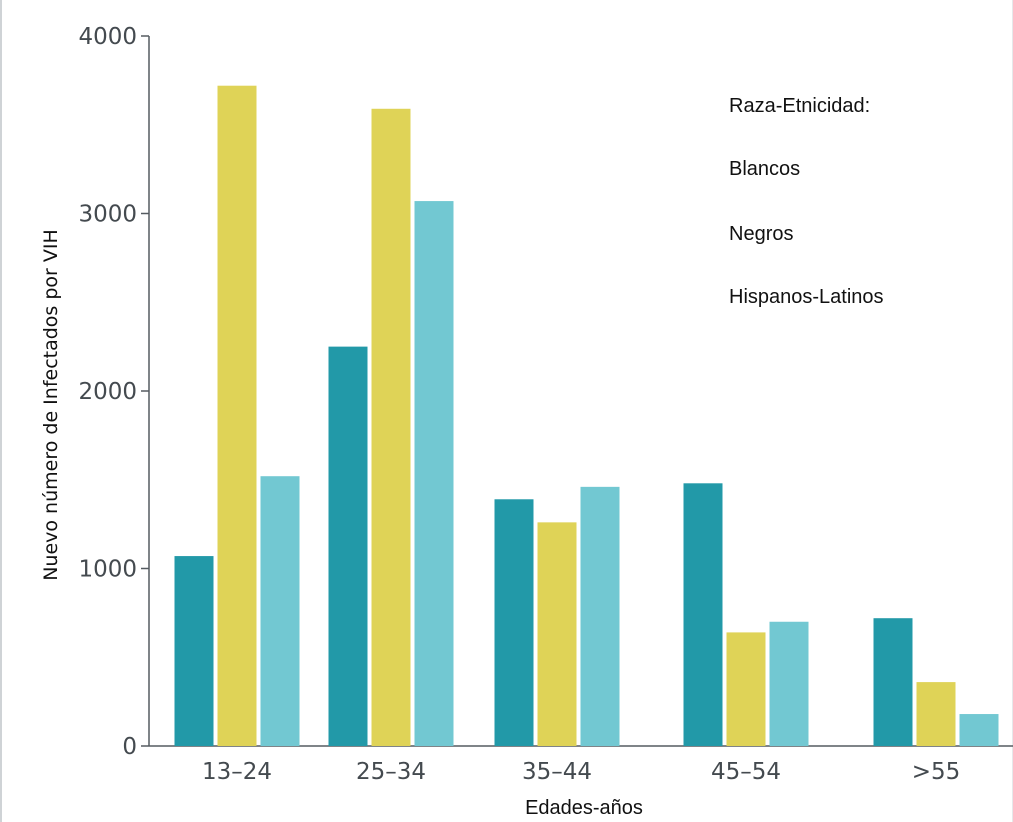 The image size is (1013, 822). I want to click on y-axis-title: Nuevo número de Infectados por VIH, so click(51, 405).